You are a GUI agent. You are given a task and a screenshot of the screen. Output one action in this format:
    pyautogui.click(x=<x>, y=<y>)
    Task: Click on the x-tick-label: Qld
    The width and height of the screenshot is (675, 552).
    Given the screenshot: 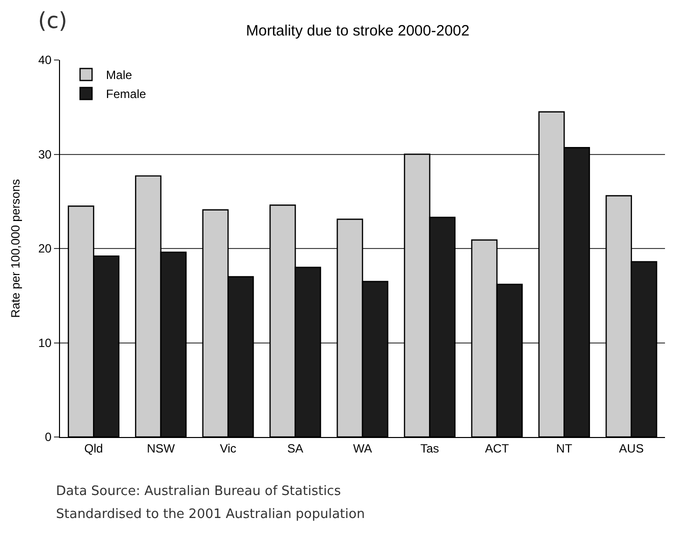 What is the action you would take?
    pyautogui.click(x=93, y=448)
    